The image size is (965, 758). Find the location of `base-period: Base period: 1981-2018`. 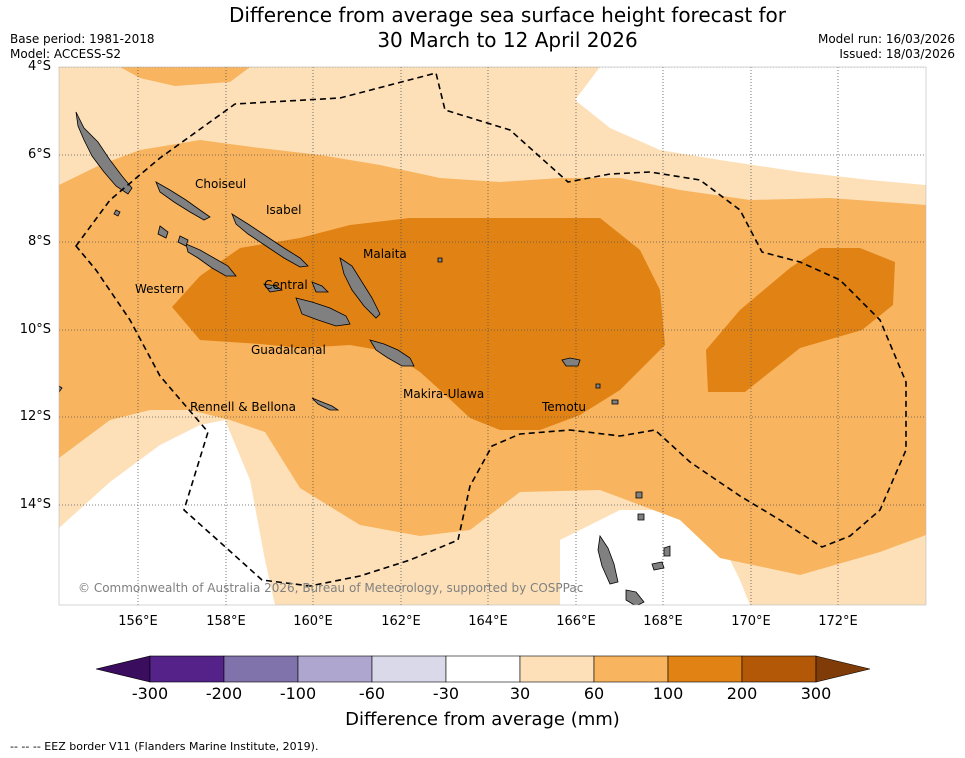

base-period: Base period: 1981-2018 is located at coordinates (82, 39).